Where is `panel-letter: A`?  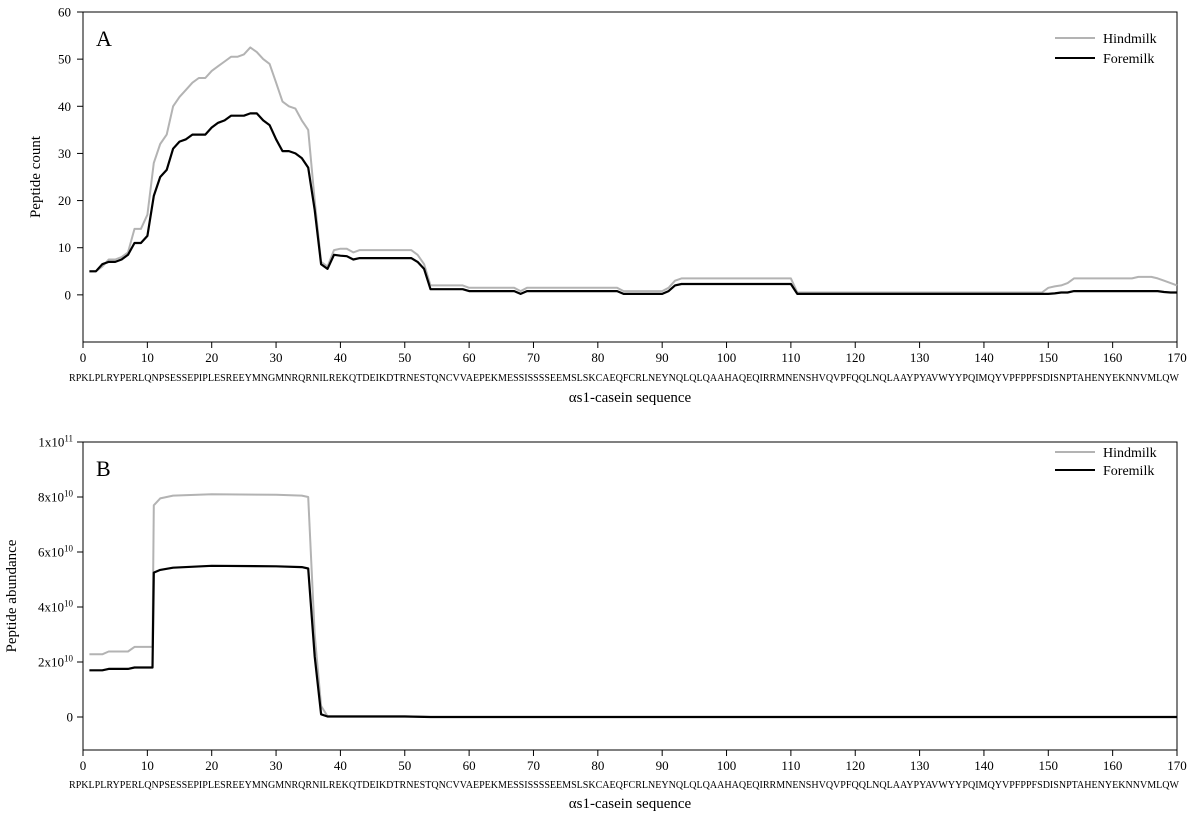
panel-letter: A is located at coordinates (104, 38).